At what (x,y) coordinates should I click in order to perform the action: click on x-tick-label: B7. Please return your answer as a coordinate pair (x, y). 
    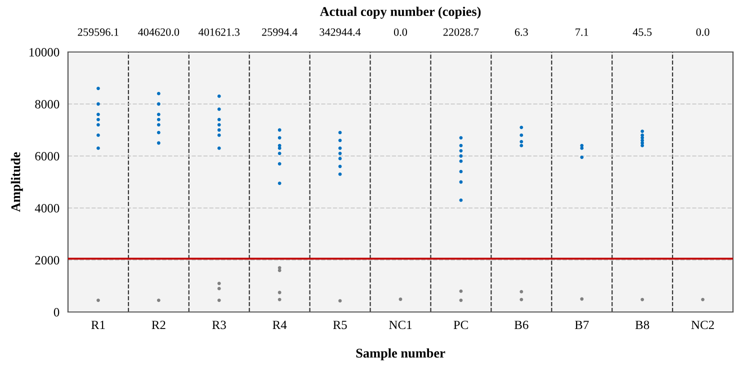
    Looking at the image, I should click on (581, 325).